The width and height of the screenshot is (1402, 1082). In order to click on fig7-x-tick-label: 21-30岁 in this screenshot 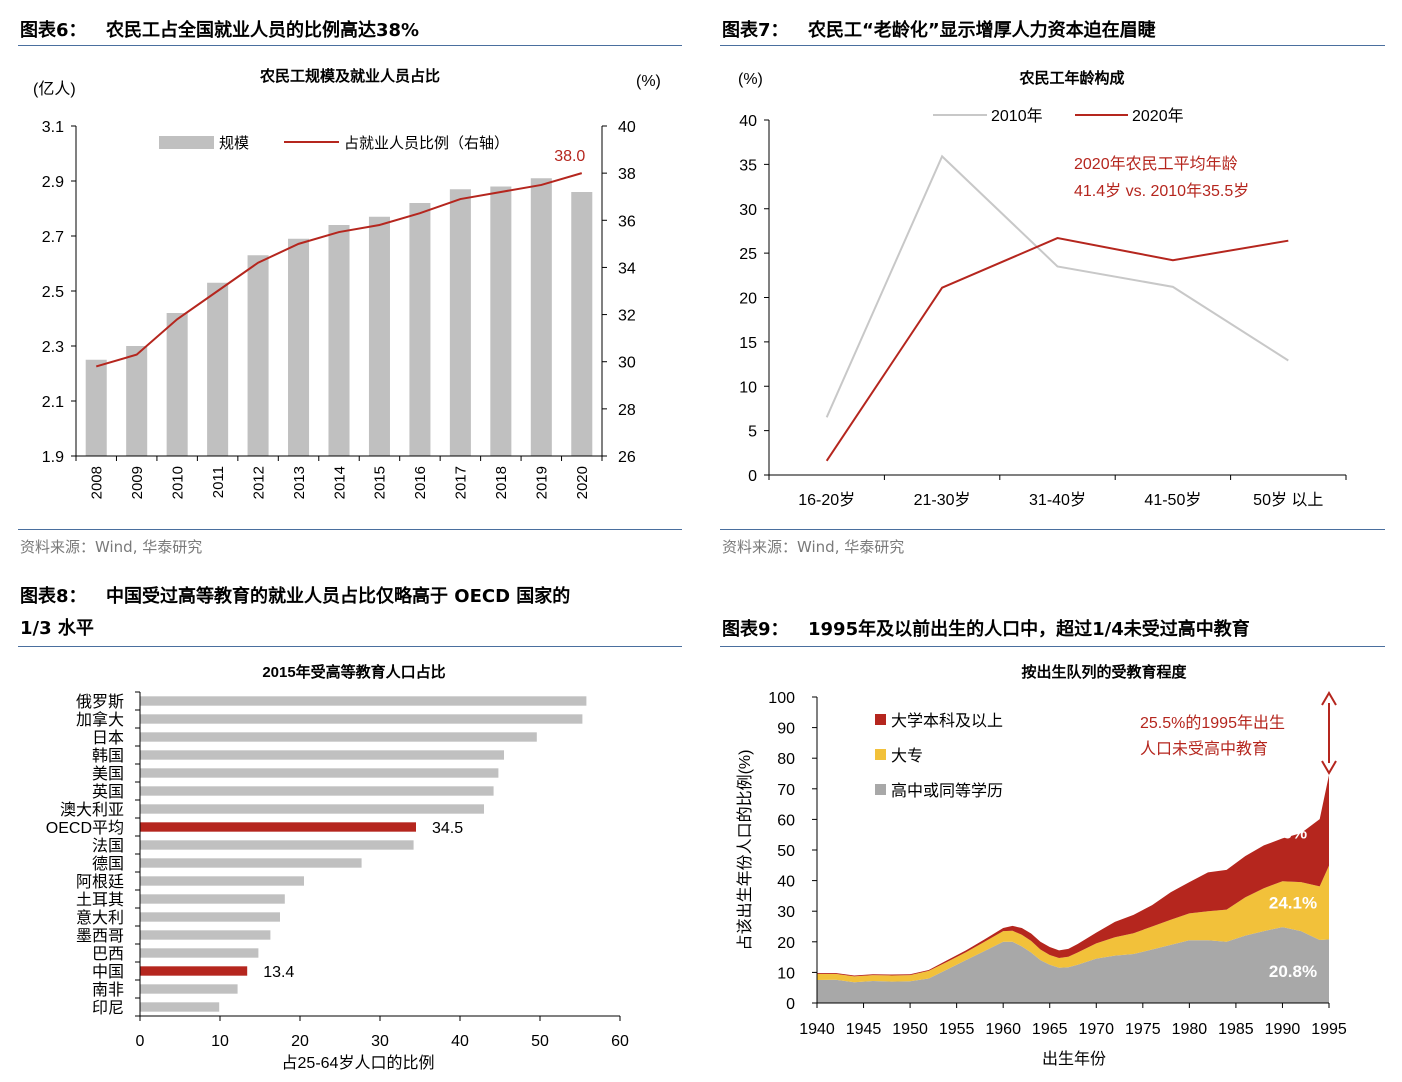, I will do `click(942, 500)`.